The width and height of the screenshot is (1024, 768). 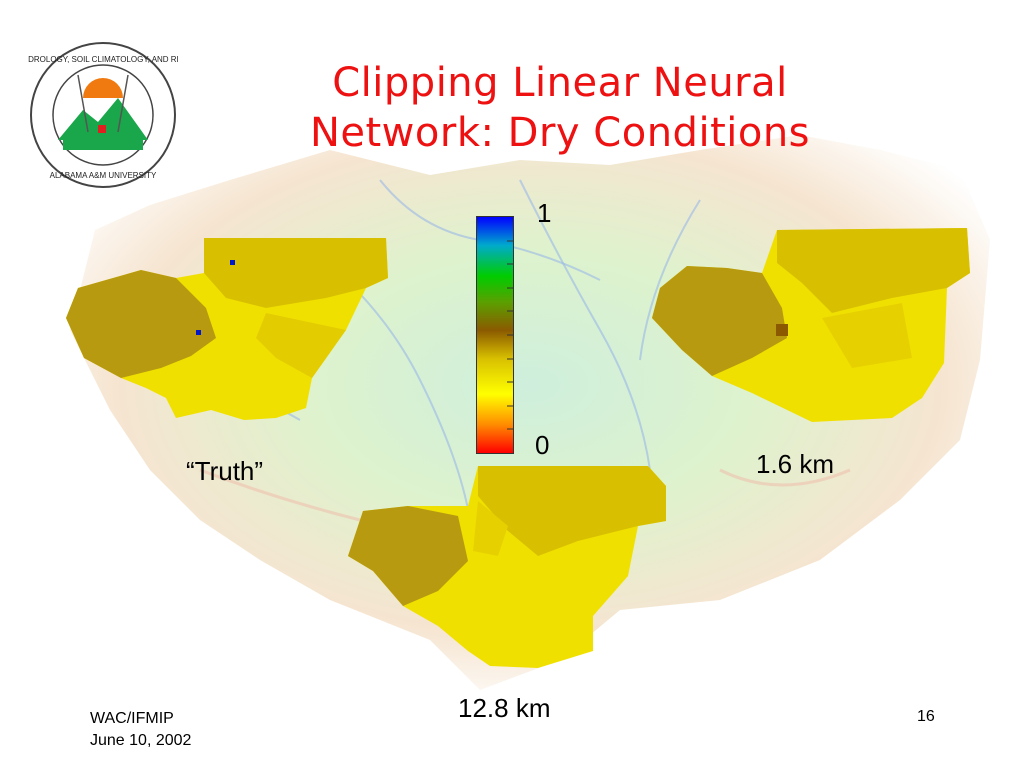 I want to click on colorbar-max-label: 1, so click(x=544, y=213).